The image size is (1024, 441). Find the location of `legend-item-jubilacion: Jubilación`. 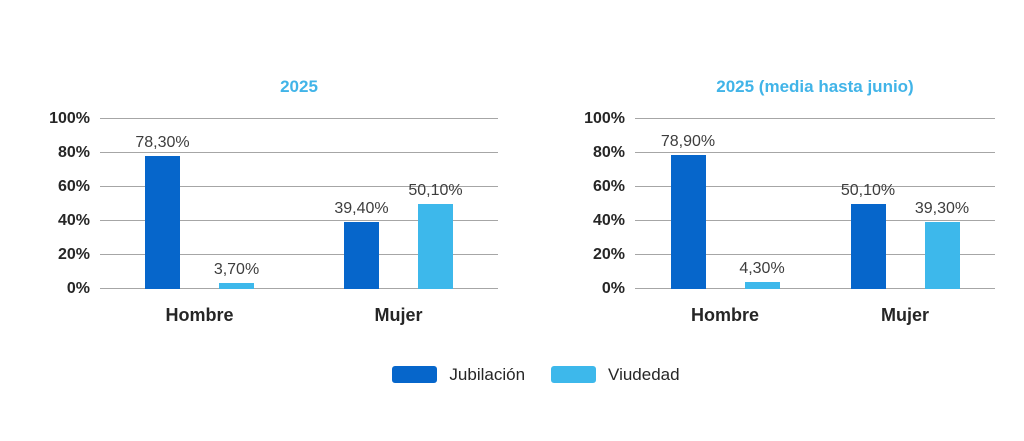

legend-item-jubilacion: Jubilación is located at coordinates (458, 374).